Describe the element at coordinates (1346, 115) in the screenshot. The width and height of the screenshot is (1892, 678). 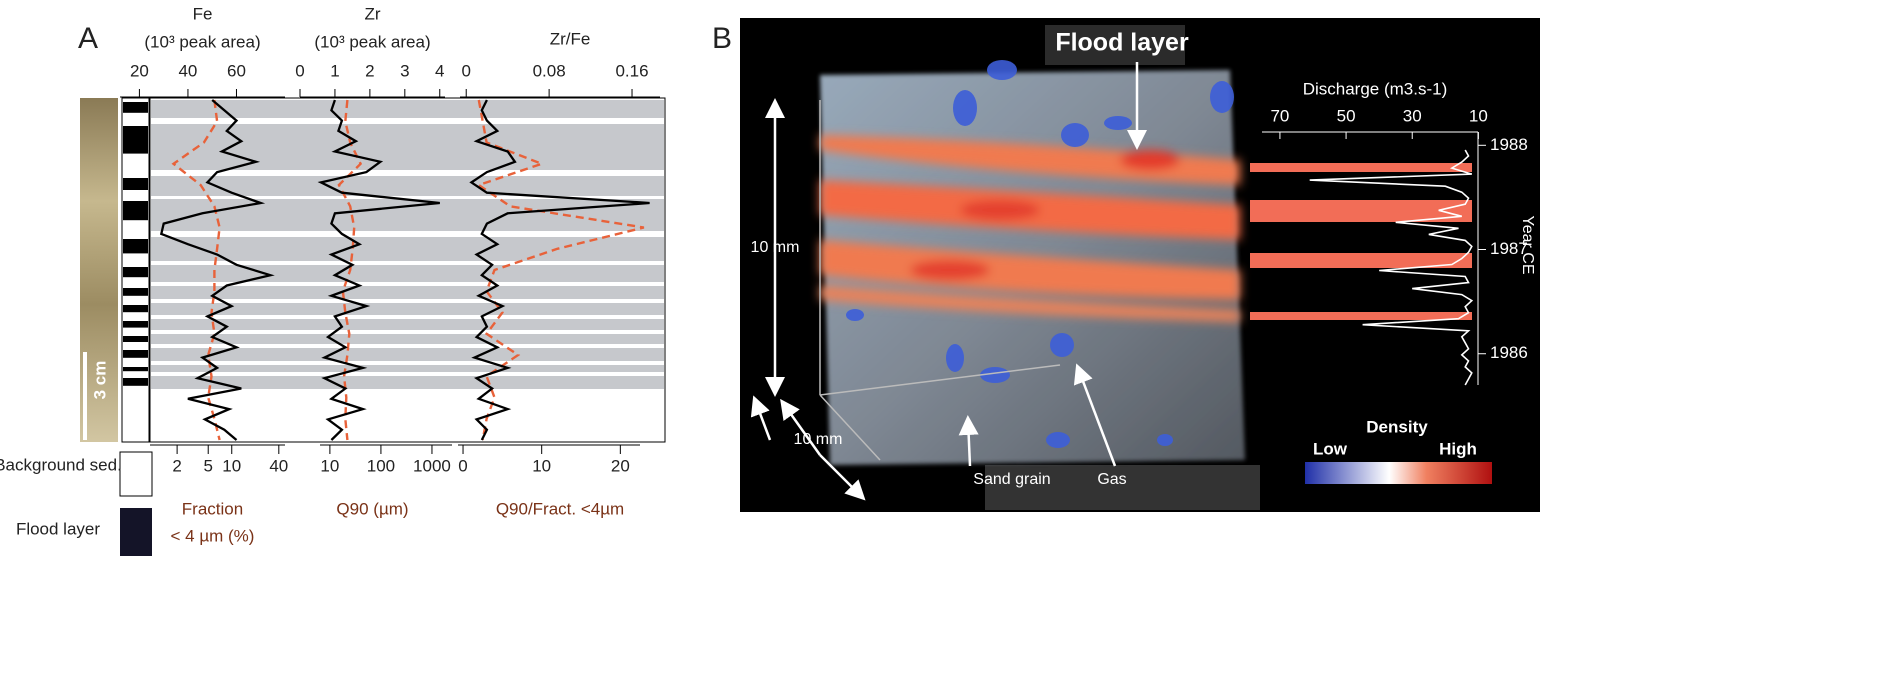
I see `x-tick-label: 50` at that location.